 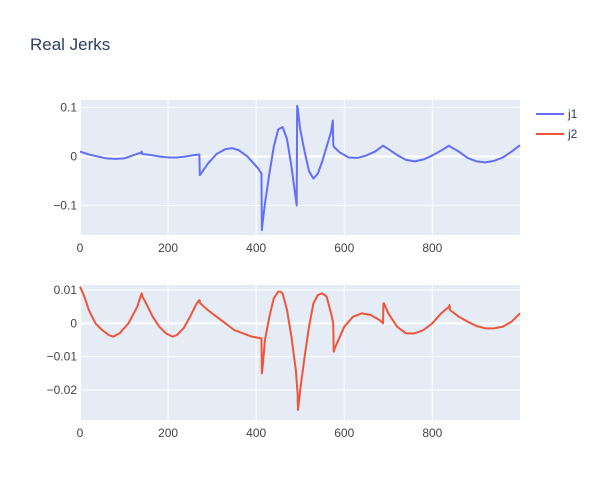 I want to click on x-ticks-j2: 0 200 400 600 800, so click(x=260, y=433).